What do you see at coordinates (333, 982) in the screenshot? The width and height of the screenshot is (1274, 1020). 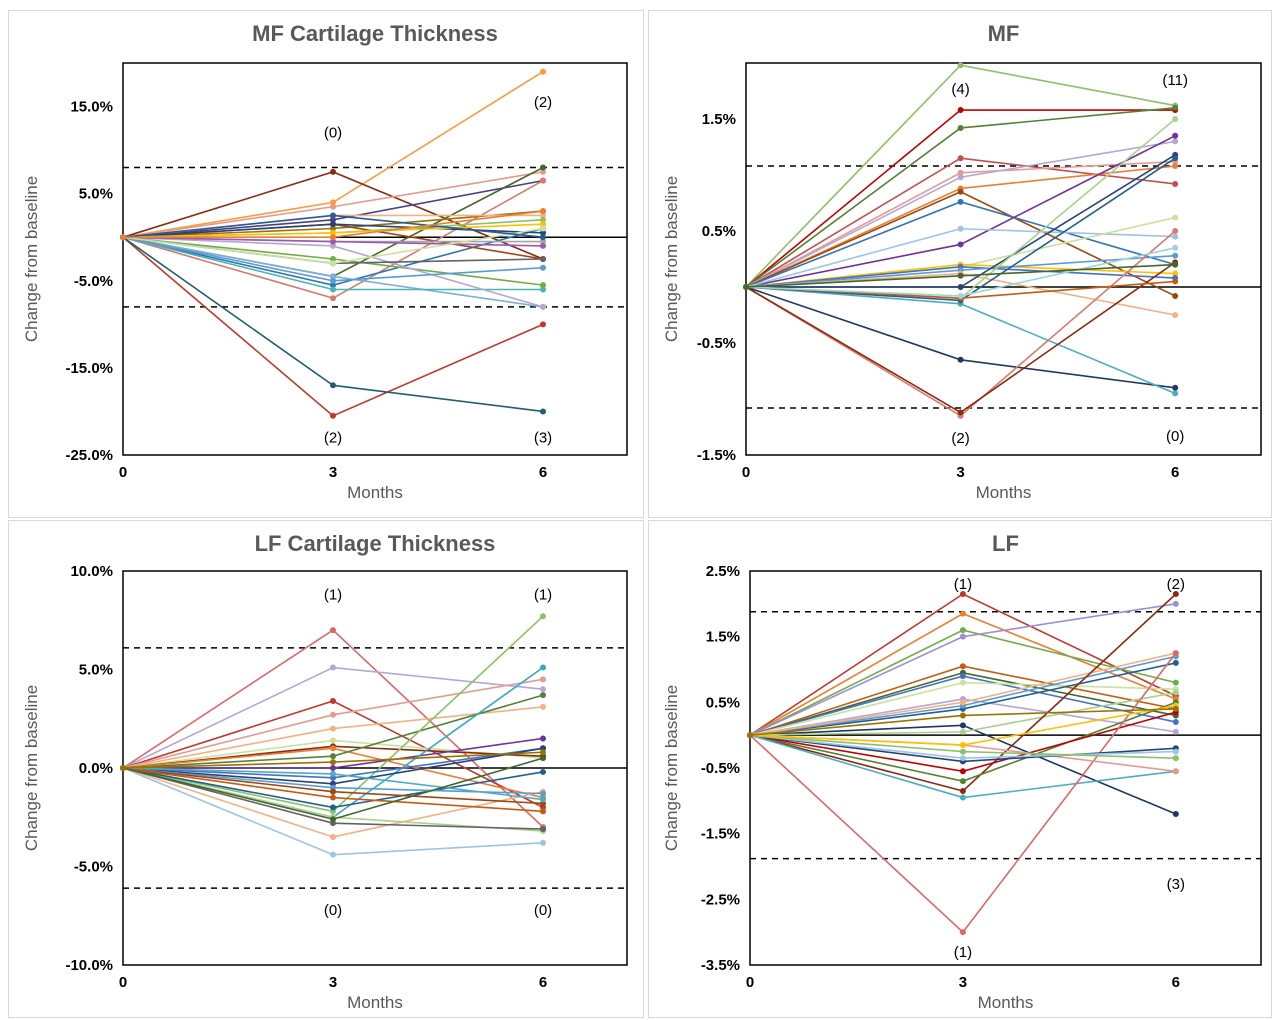 I see `x-tick-label: 3` at bounding box center [333, 982].